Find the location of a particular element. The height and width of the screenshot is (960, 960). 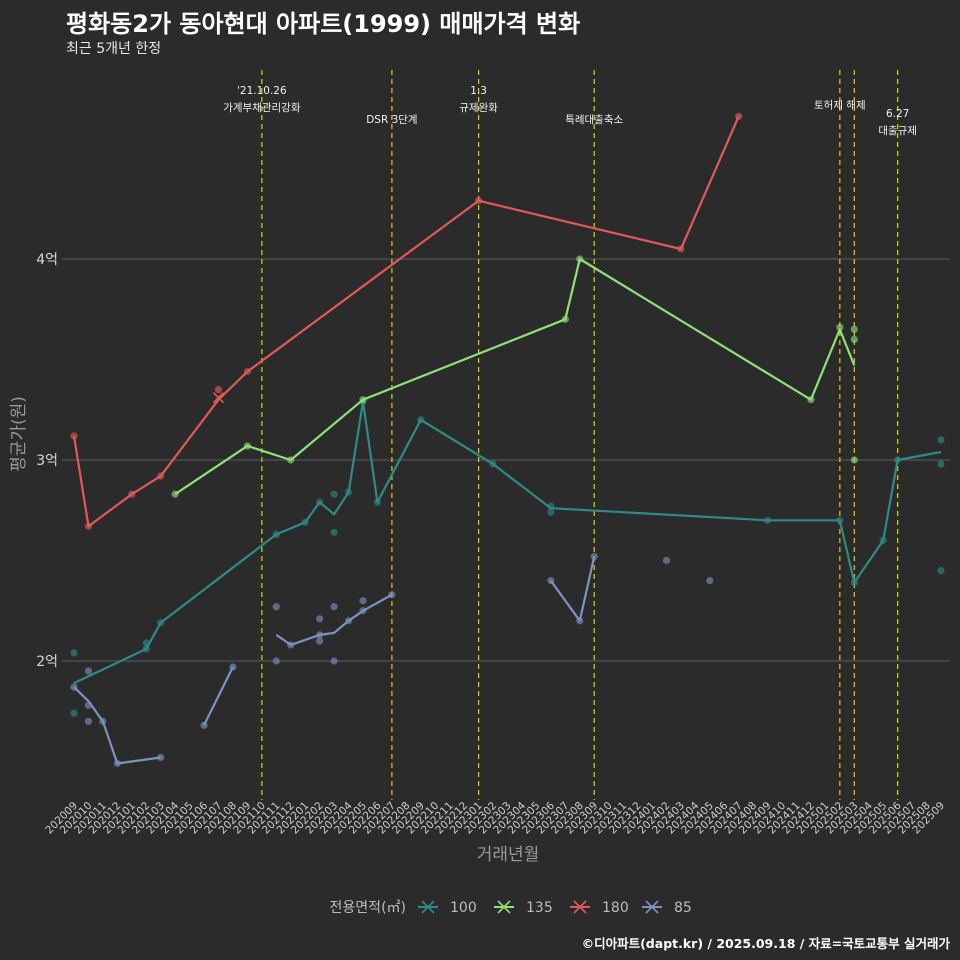

legend-label: 180 is located at coordinates (615, 908).